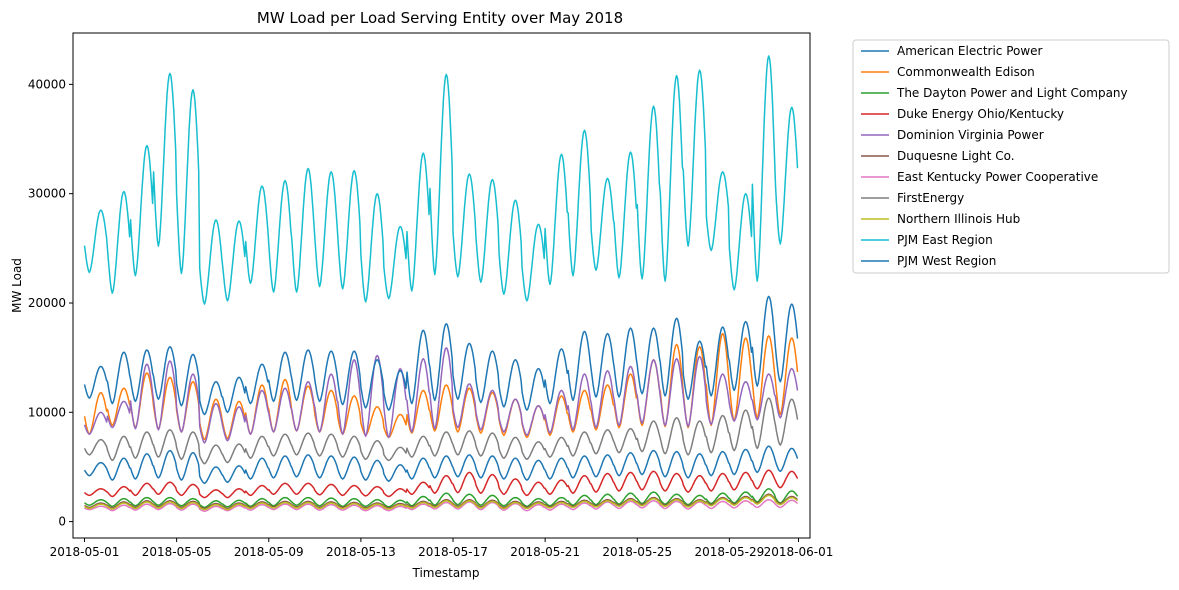 This screenshot has width=1179, height=590. What do you see at coordinates (956, 156) in the screenshot?
I see `legend-entry: Duquesne Light Co.` at bounding box center [956, 156].